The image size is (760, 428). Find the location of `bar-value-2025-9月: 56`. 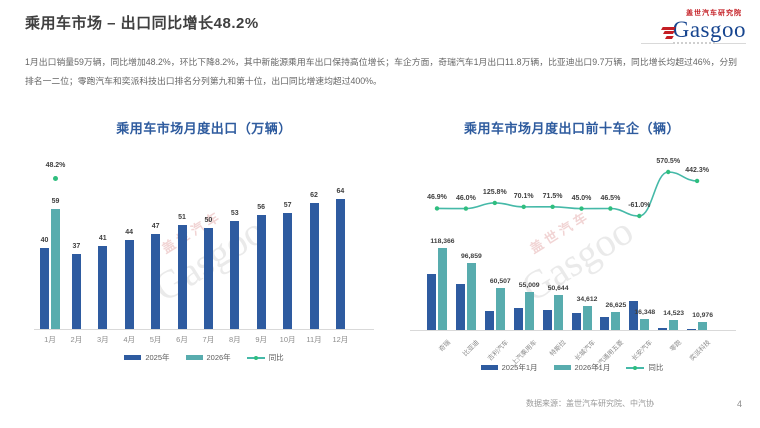

bar-value-2025-9月: 56 is located at coordinates (261, 208).